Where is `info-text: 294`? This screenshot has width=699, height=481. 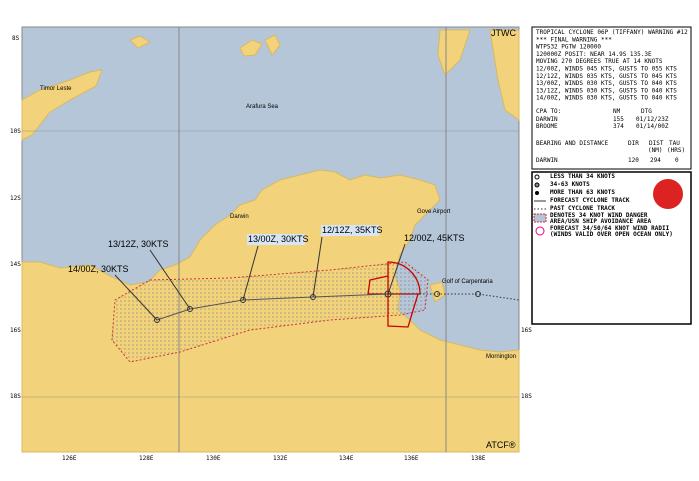
info-text: 294 is located at coordinates (655, 160).